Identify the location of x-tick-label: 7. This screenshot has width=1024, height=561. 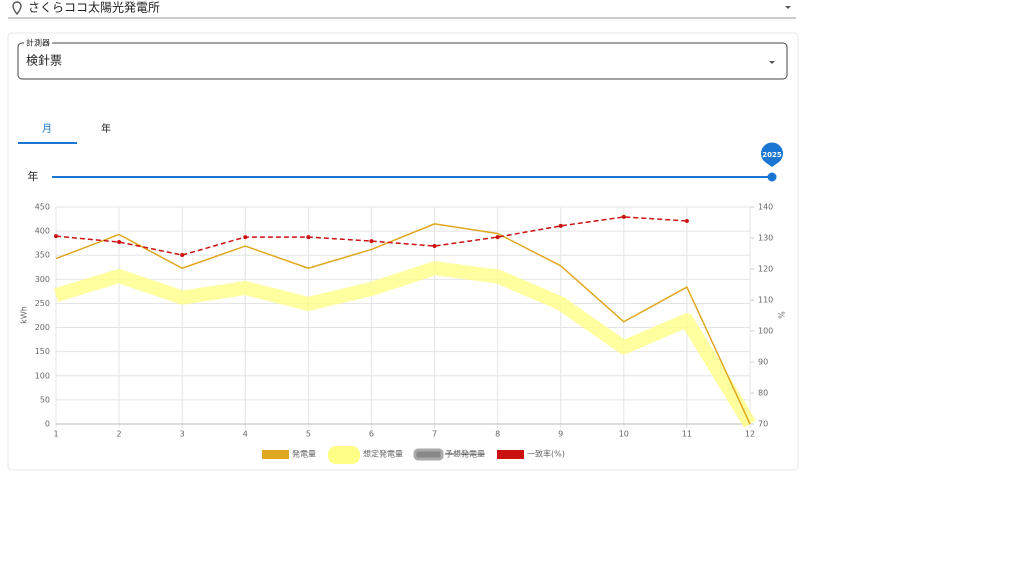
(434, 434).